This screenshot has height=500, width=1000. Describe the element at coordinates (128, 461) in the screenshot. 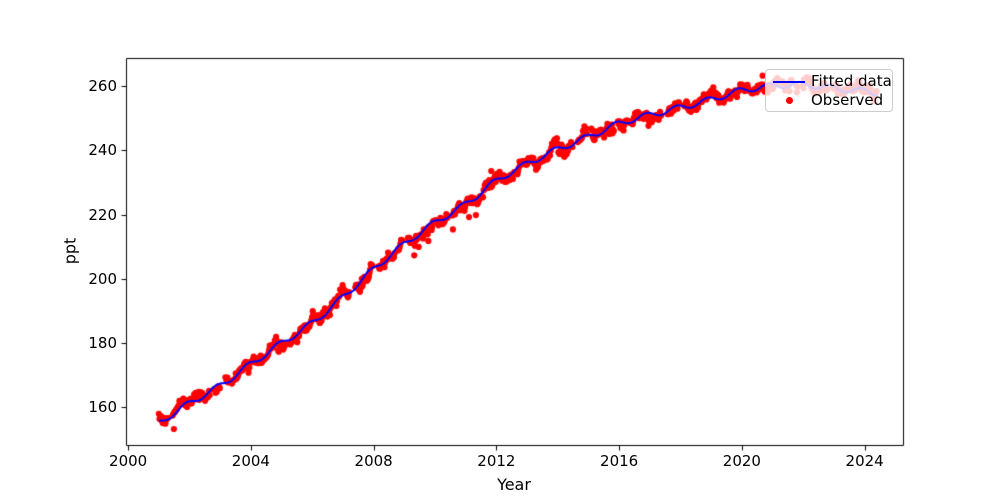

I see `x-tick-label: 2000` at that location.